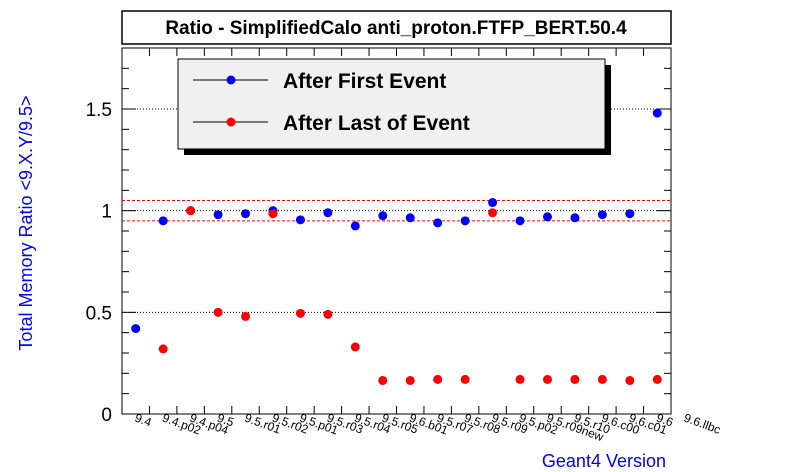 The height and width of the screenshot is (472, 796). What do you see at coordinates (702, 424) in the screenshot?
I see `x-tick-label: 9.6.llbc` at bounding box center [702, 424].